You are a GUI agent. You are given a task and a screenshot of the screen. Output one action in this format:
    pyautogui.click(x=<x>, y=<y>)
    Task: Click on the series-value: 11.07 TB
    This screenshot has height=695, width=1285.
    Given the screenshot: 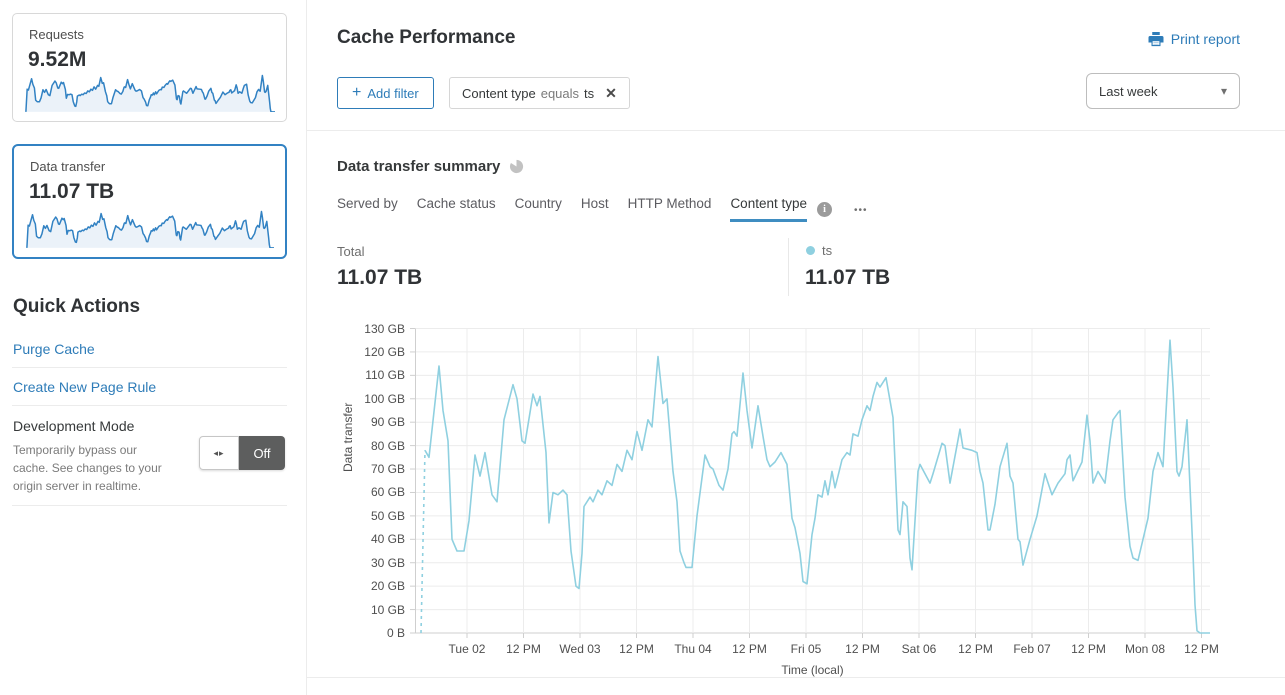 What is the action you would take?
    pyautogui.click(x=848, y=277)
    